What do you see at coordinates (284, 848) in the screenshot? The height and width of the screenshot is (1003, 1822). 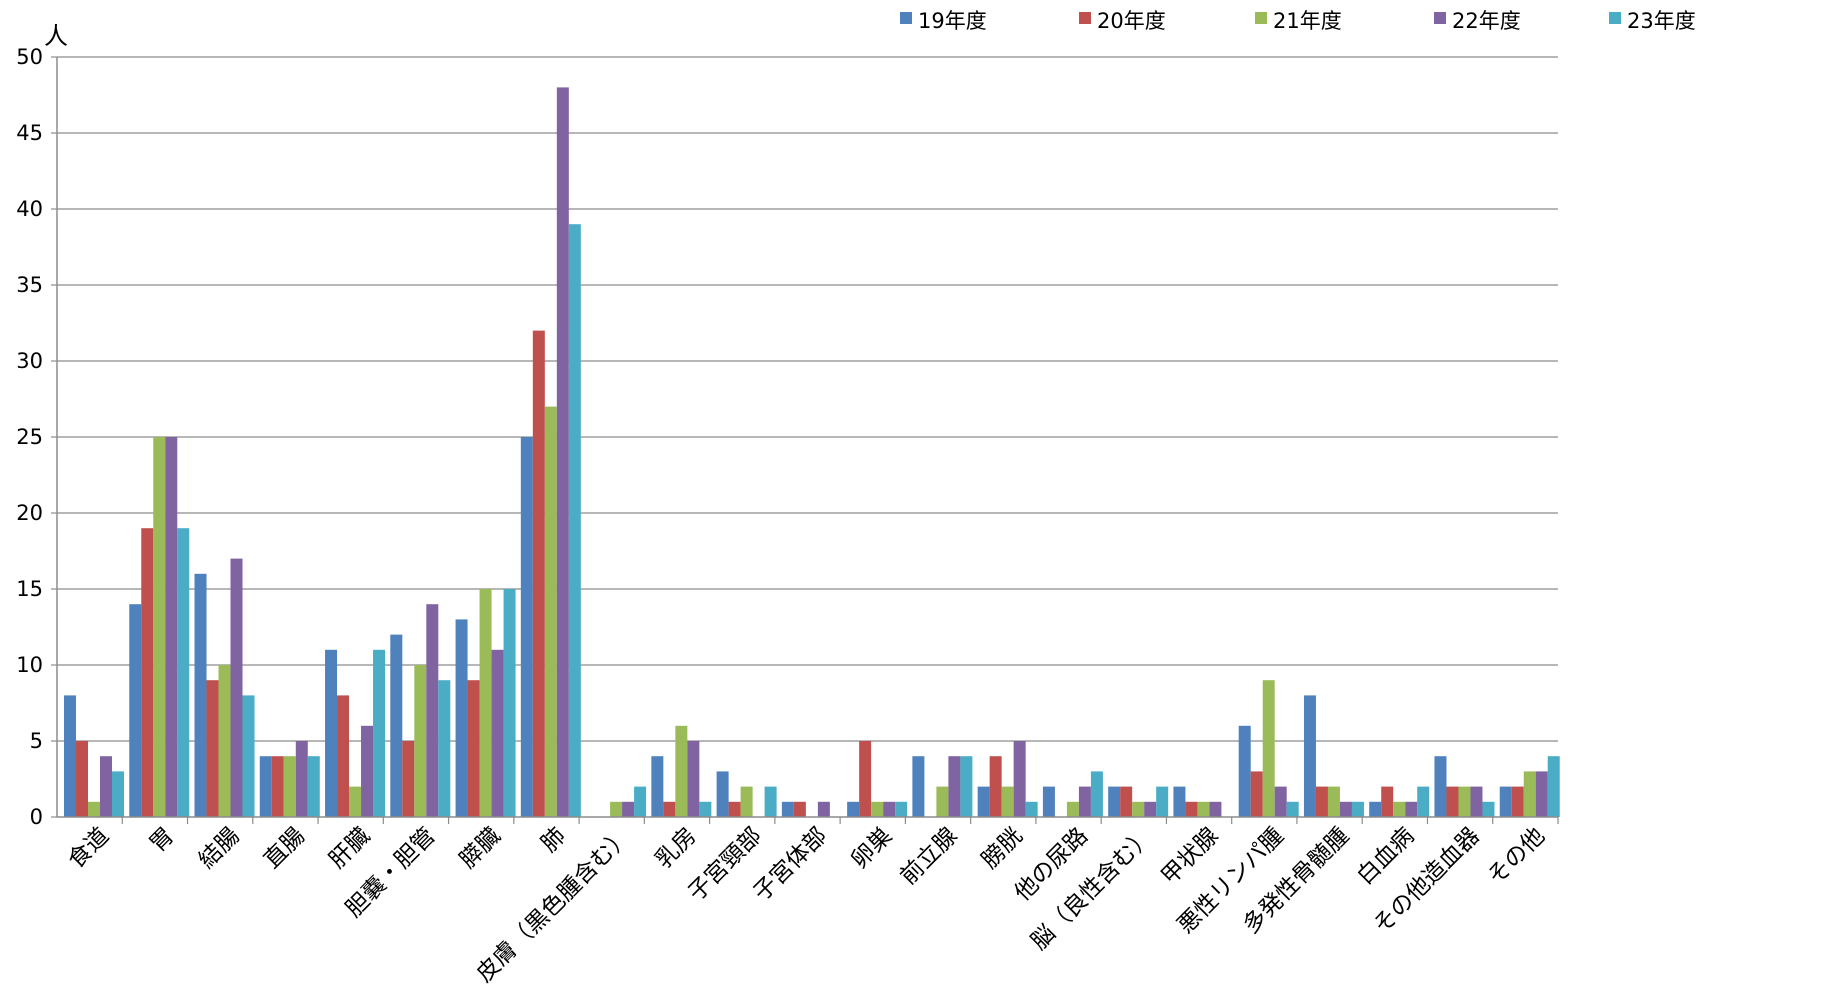 I see `category-label: 直腸` at bounding box center [284, 848].